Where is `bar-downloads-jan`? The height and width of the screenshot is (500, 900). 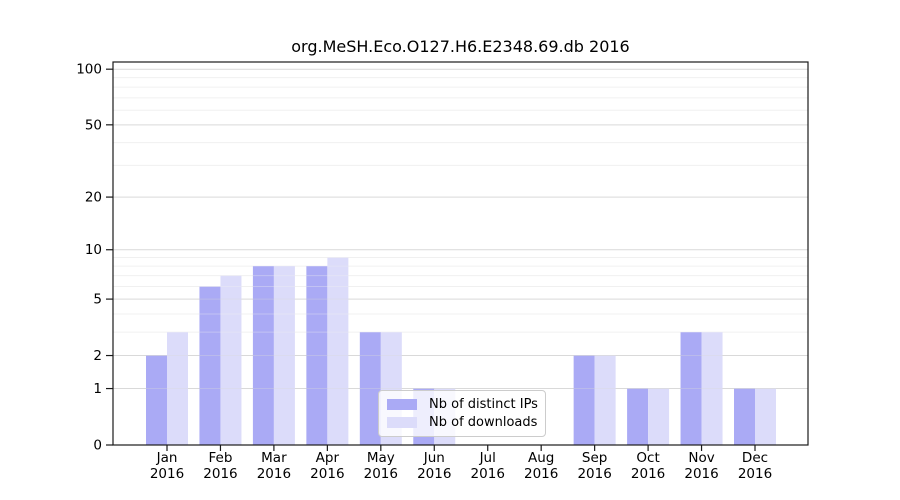 bar-downloads-jan is located at coordinates (177, 388).